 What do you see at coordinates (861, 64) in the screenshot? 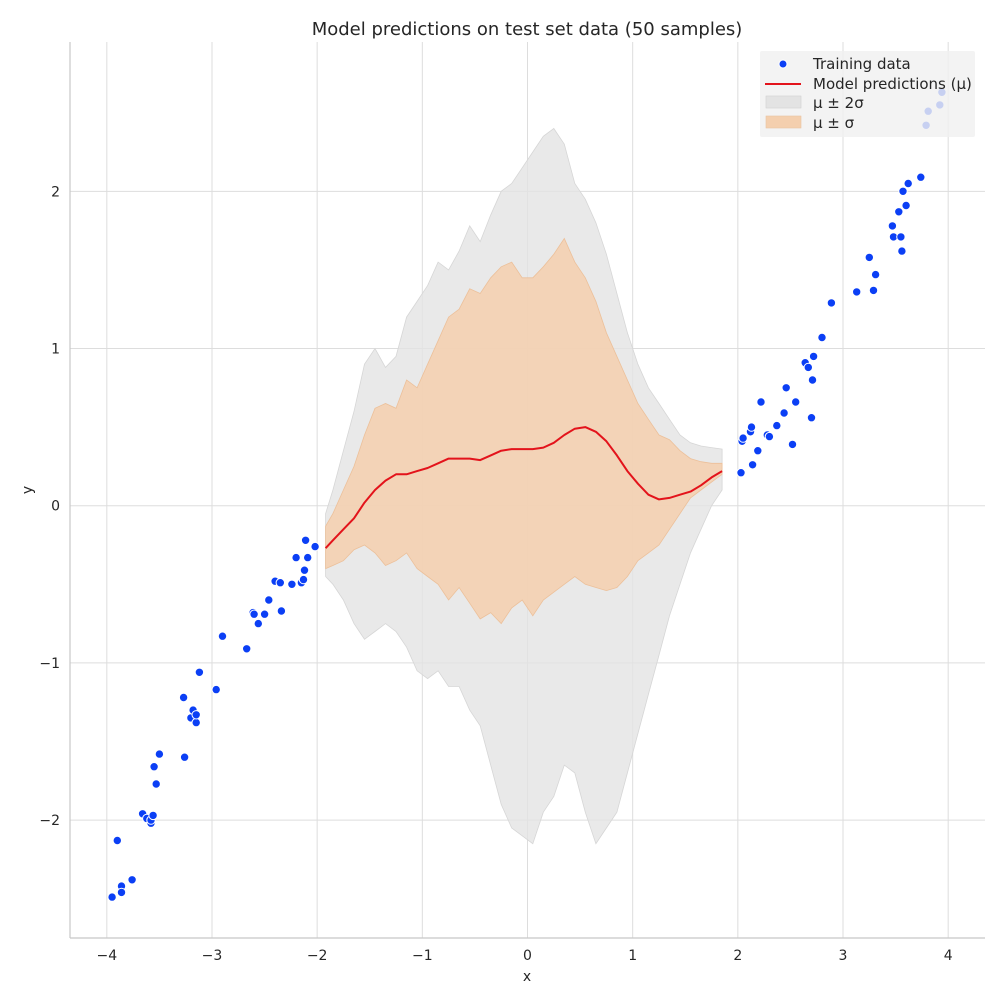
I see `legend-label-training: Training data` at bounding box center [861, 64].